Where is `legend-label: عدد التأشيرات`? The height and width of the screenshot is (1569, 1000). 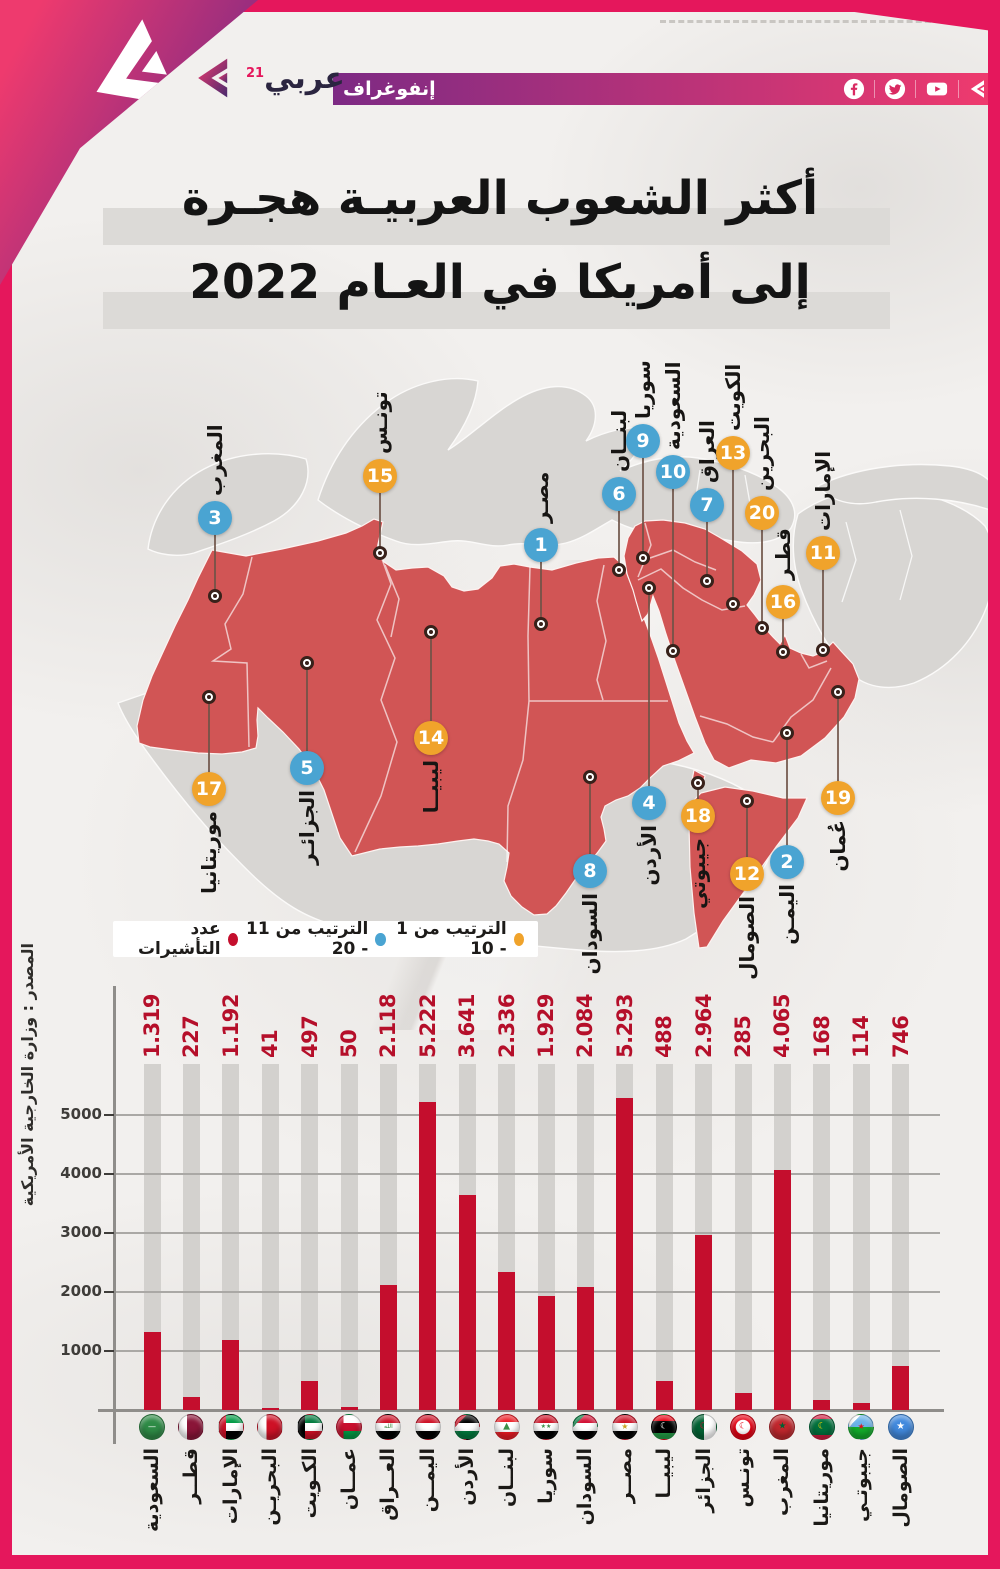
legend-label: عدد التأشيرات is located at coordinates (179, 939).